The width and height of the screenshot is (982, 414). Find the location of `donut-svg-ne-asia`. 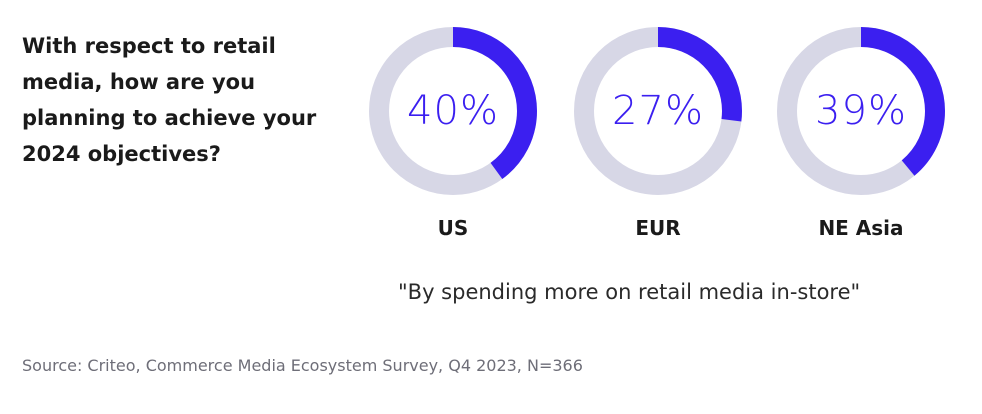

donut-svg-ne-asia is located at coordinates (861, 111).